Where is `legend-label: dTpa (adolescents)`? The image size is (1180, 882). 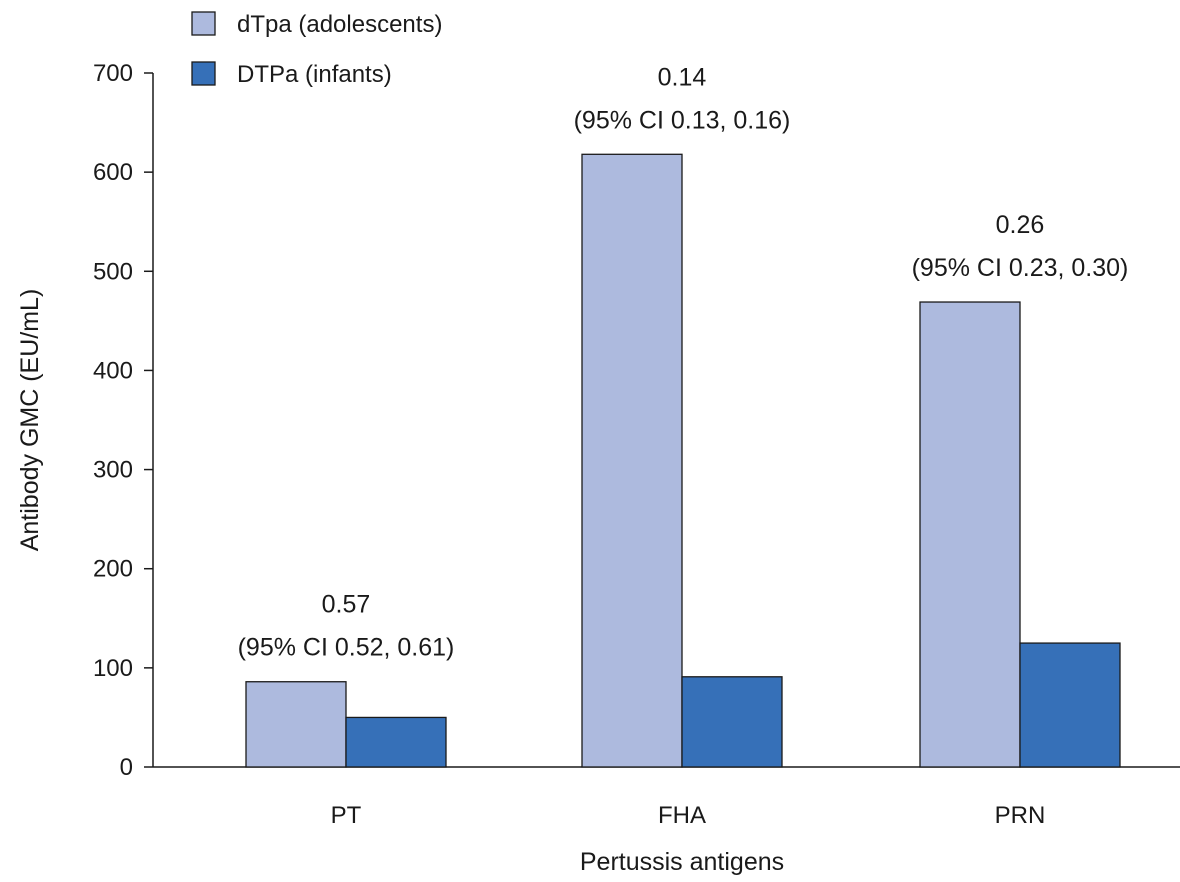
legend-label: dTpa (adolescents) is located at coordinates (339, 24).